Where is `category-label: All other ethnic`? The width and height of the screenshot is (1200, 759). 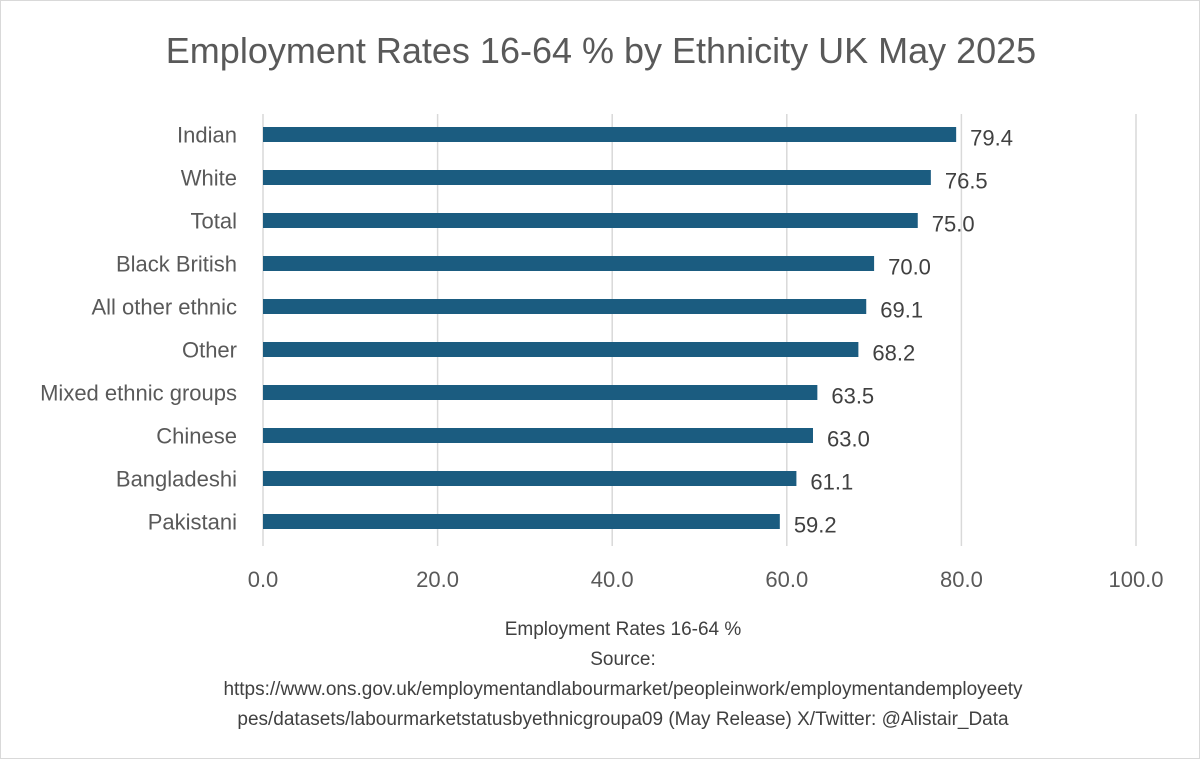
category-label: All other ethnic is located at coordinates (164, 307).